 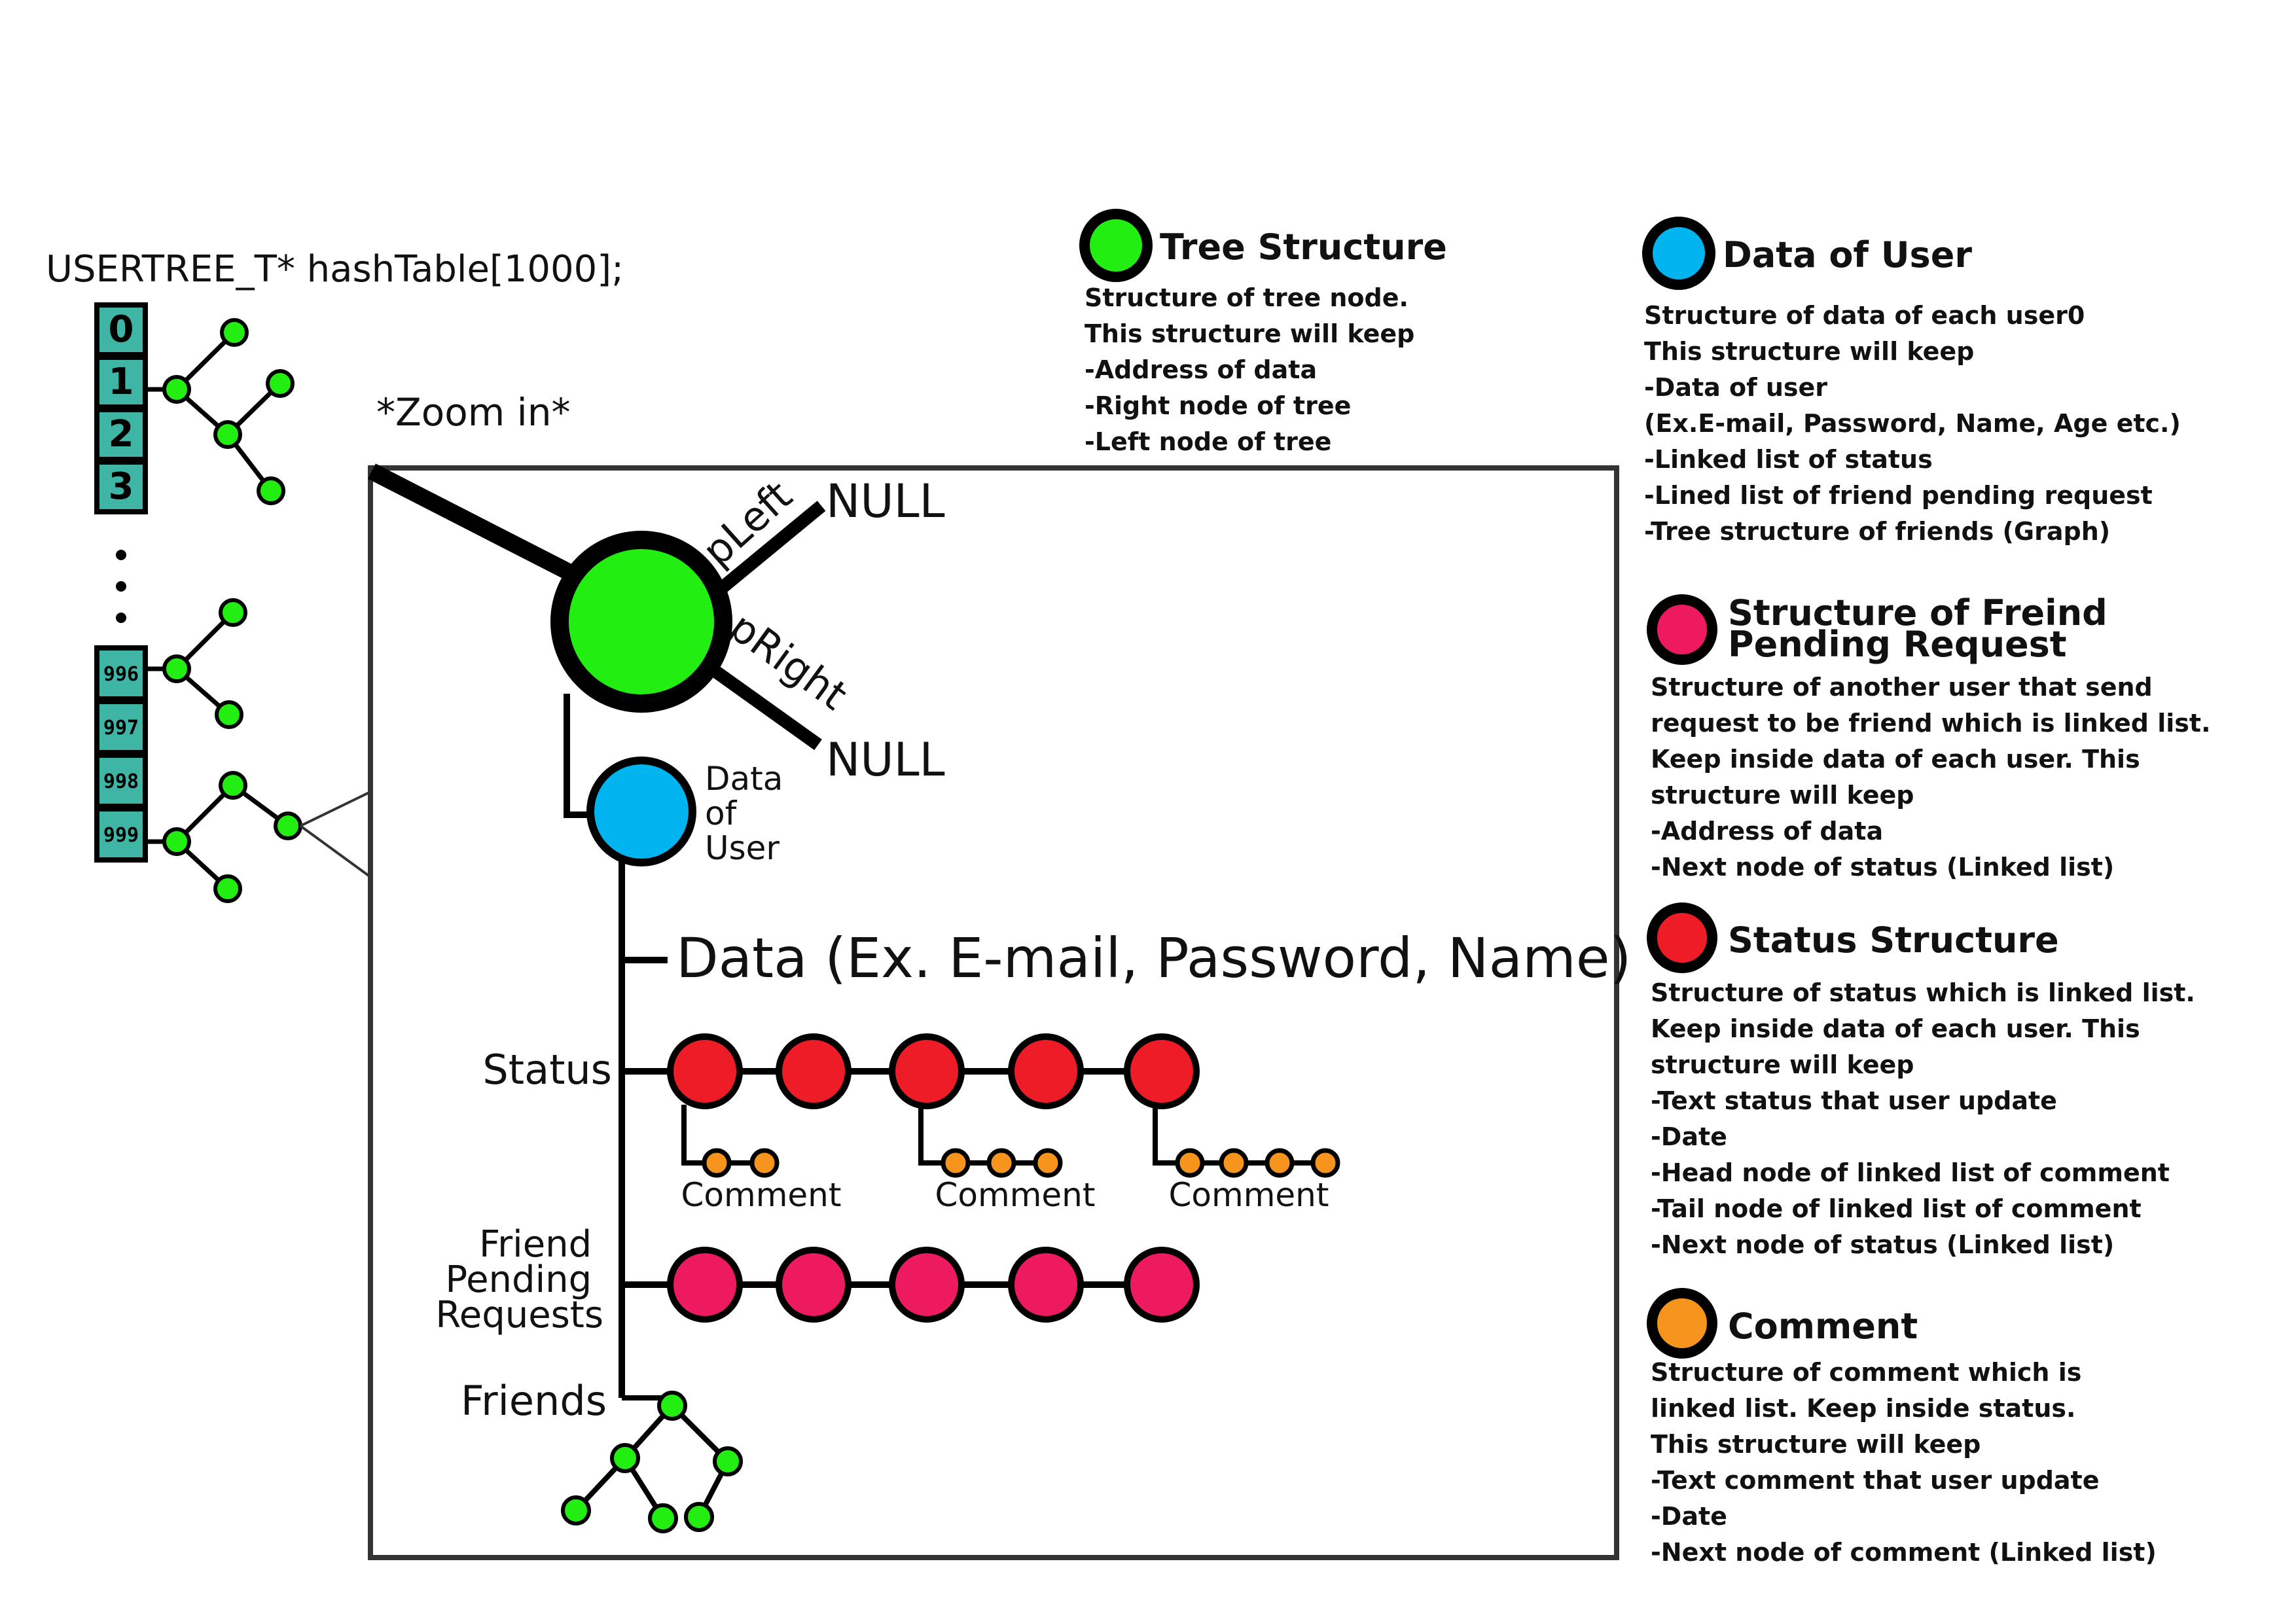 I want to click on legend-title: Structure of Freind Pending Request, so click(x=1924, y=629).